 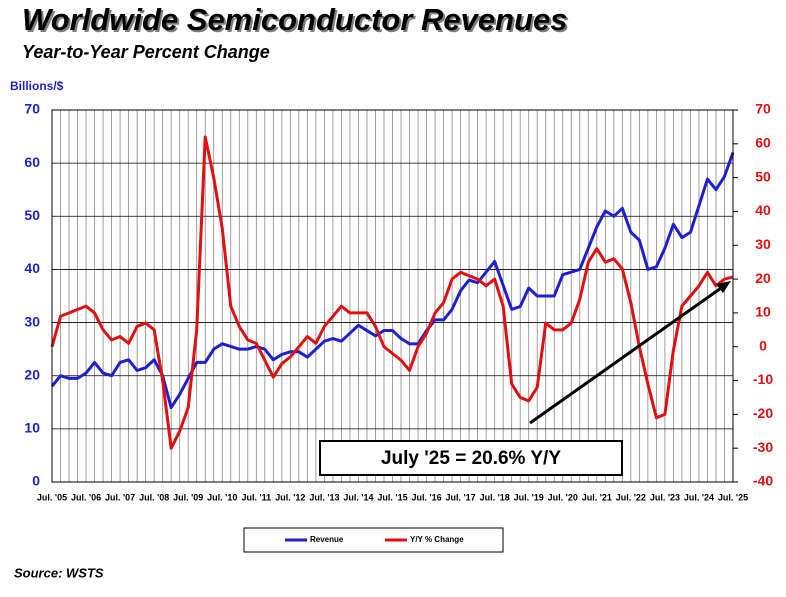 What do you see at coordinates (146, 52) in the screenshot?
I see `chart-subtitle: Year-to-Year Percent Change` at bounding box center [146, 52].